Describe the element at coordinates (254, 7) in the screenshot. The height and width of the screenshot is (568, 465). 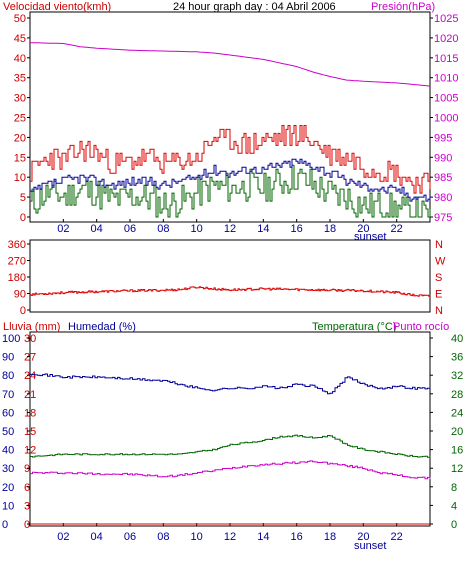
I see `chart-title: 24 hour graph day : 04 Abril 2006` at that location.